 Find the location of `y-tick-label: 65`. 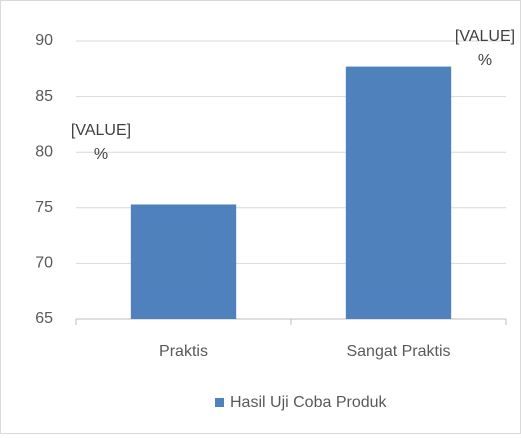

y-tick-label: 65 is located at coordinates (44, 318).